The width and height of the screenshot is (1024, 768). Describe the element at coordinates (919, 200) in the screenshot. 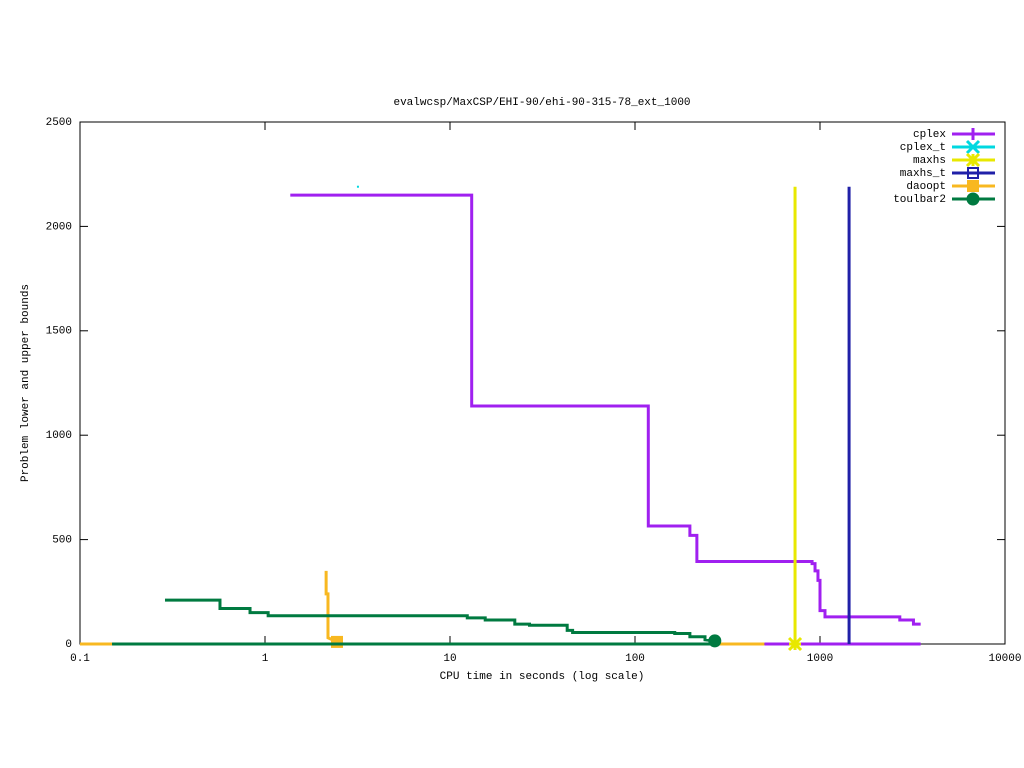

I see `legend-label: toulbar2` at that location.